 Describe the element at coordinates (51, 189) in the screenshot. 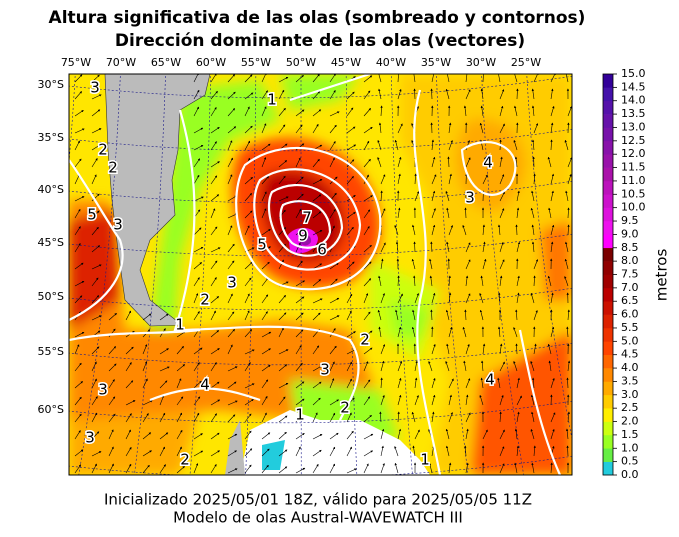

I see `lat-label: 40°S` at that location.